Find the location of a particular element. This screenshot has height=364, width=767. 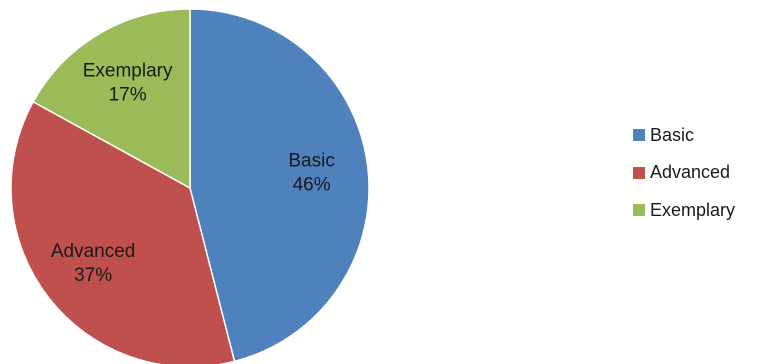

data-label-category-advanced: Advanced is located at coordinates (93, 251).